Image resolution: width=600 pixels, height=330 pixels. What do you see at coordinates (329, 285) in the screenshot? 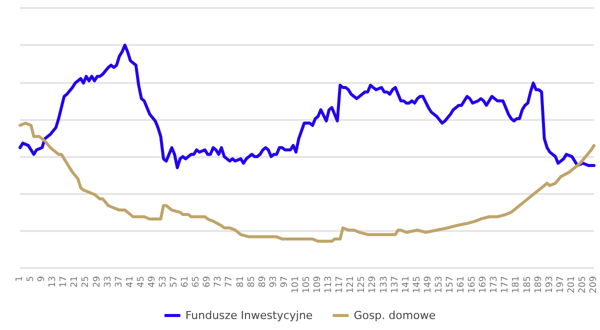
I see `x-tick-label: 113` at bounding box center [329, 285].